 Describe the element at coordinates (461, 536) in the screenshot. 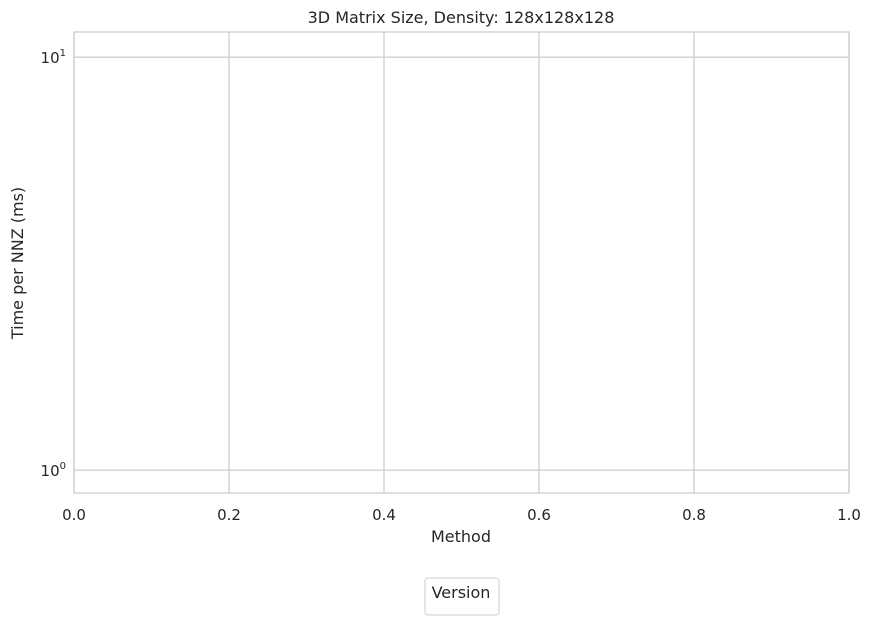

I see `x-axis-label: Method` at that location.